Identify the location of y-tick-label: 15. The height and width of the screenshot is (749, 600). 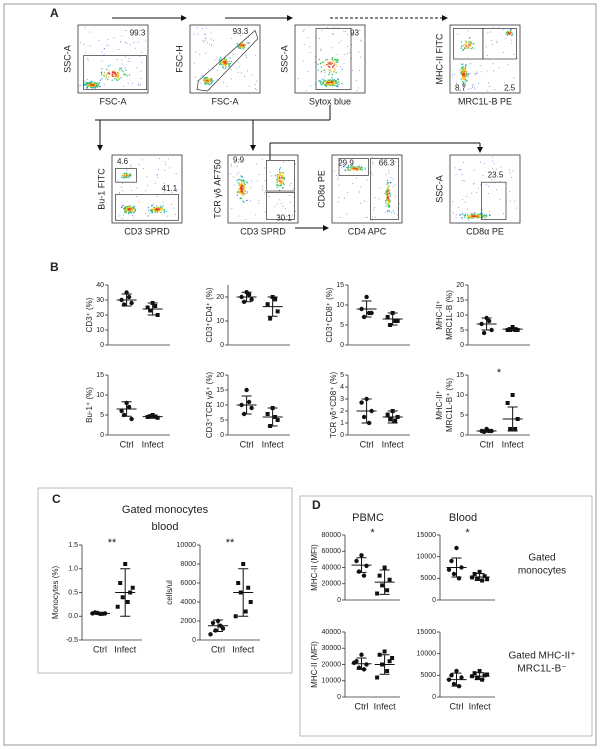
(460, 375).